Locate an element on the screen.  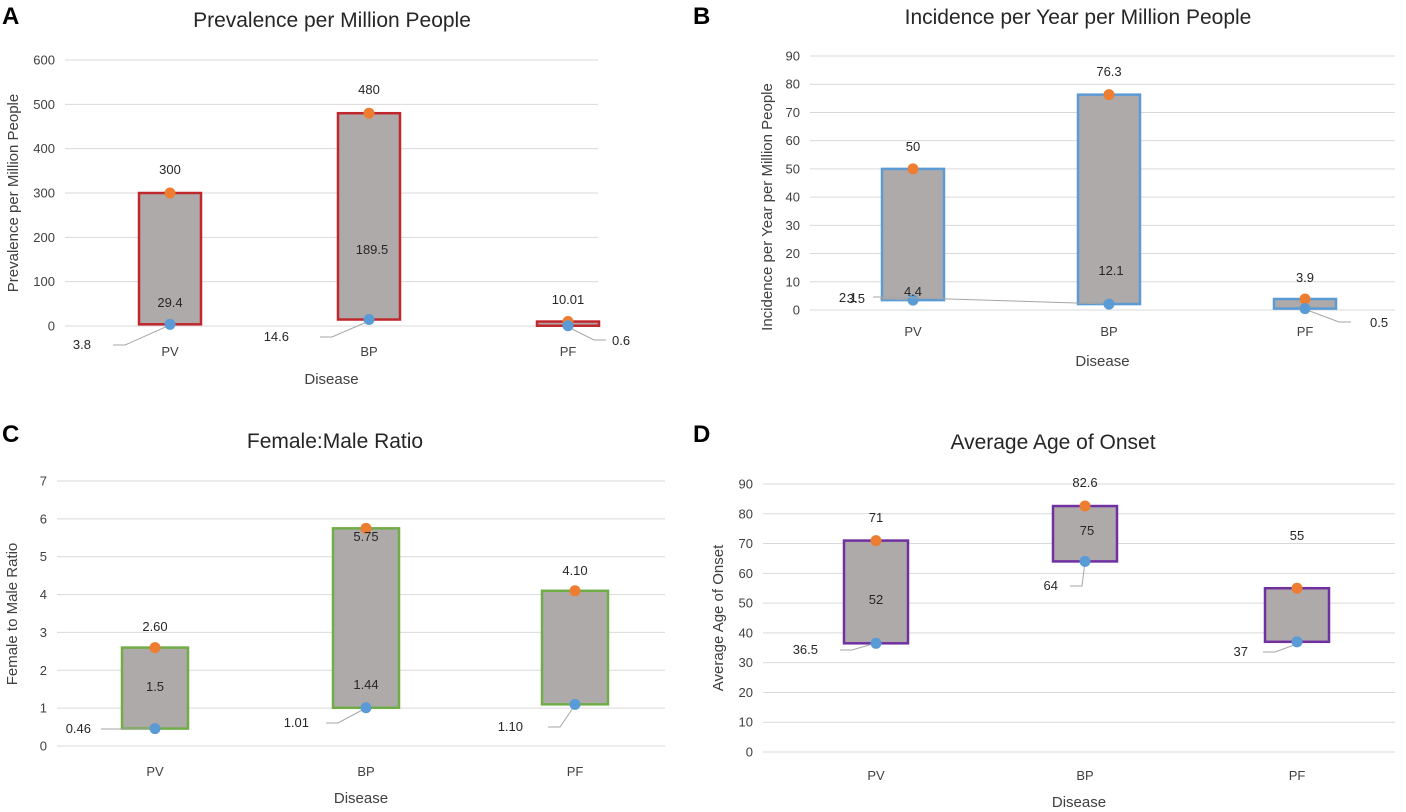
y-tick-label: 20 is located at coordinates (793, 253).